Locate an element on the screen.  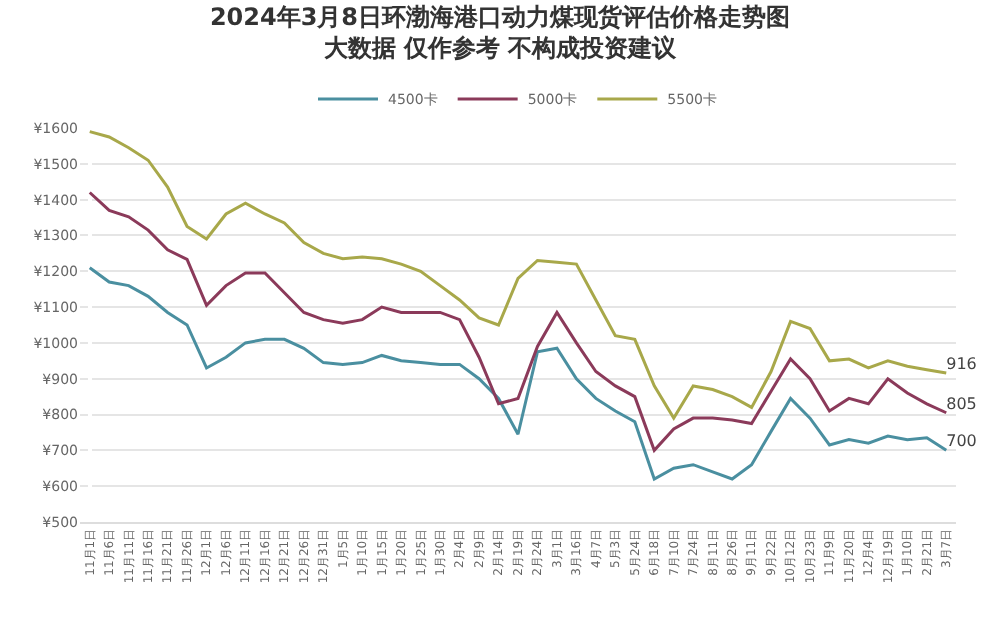
chart-subtitle: 大数据 仅作参考 不构成投资建议 is located at coordinates (501, 48).